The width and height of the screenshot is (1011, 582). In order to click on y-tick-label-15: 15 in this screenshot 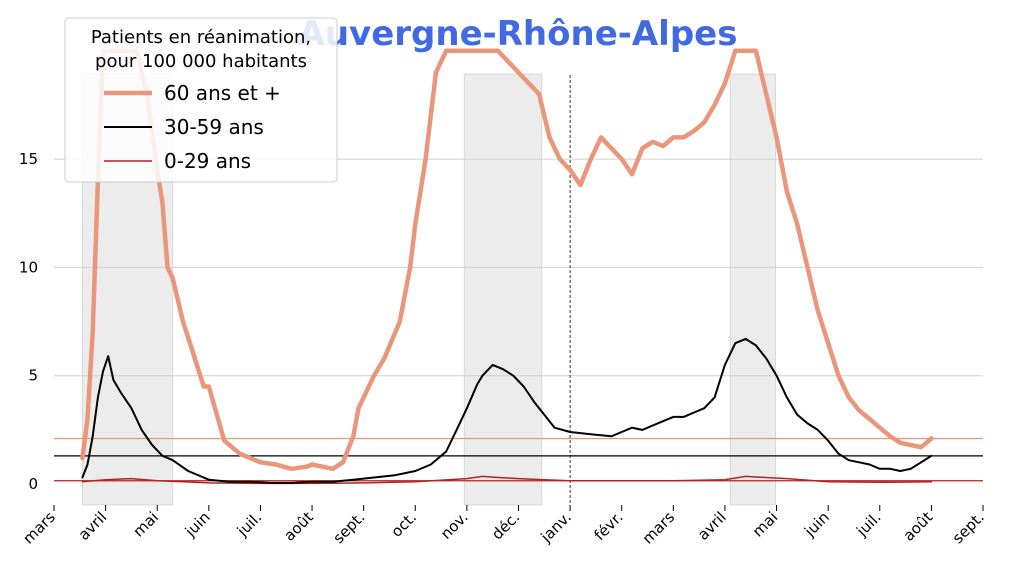, I will do `click(28, 159)`.